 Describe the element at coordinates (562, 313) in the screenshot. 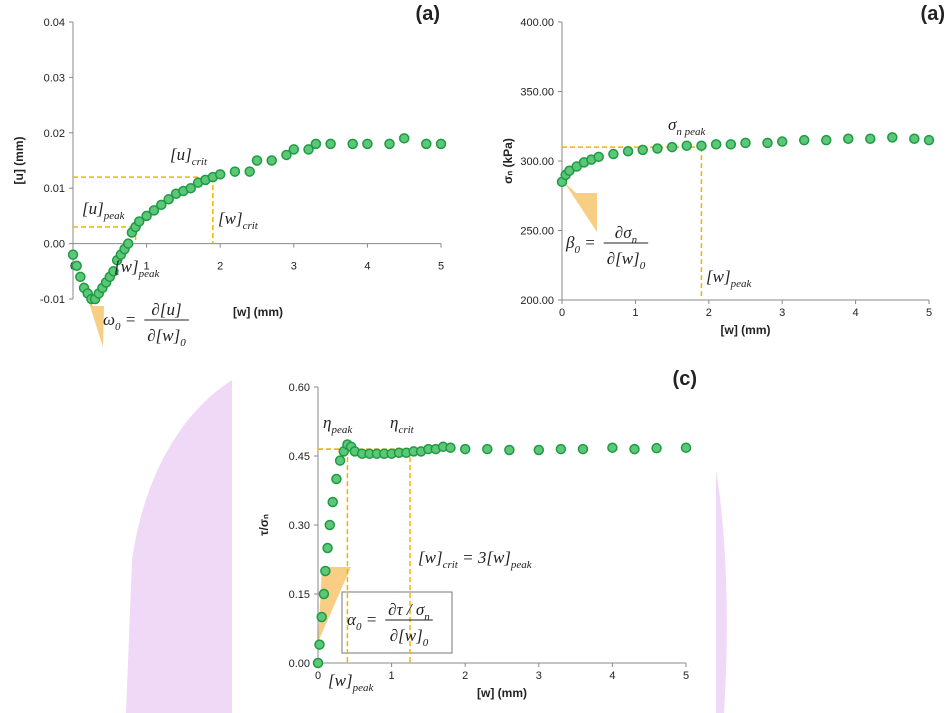

I see `x-tick-label: 0` at that location.